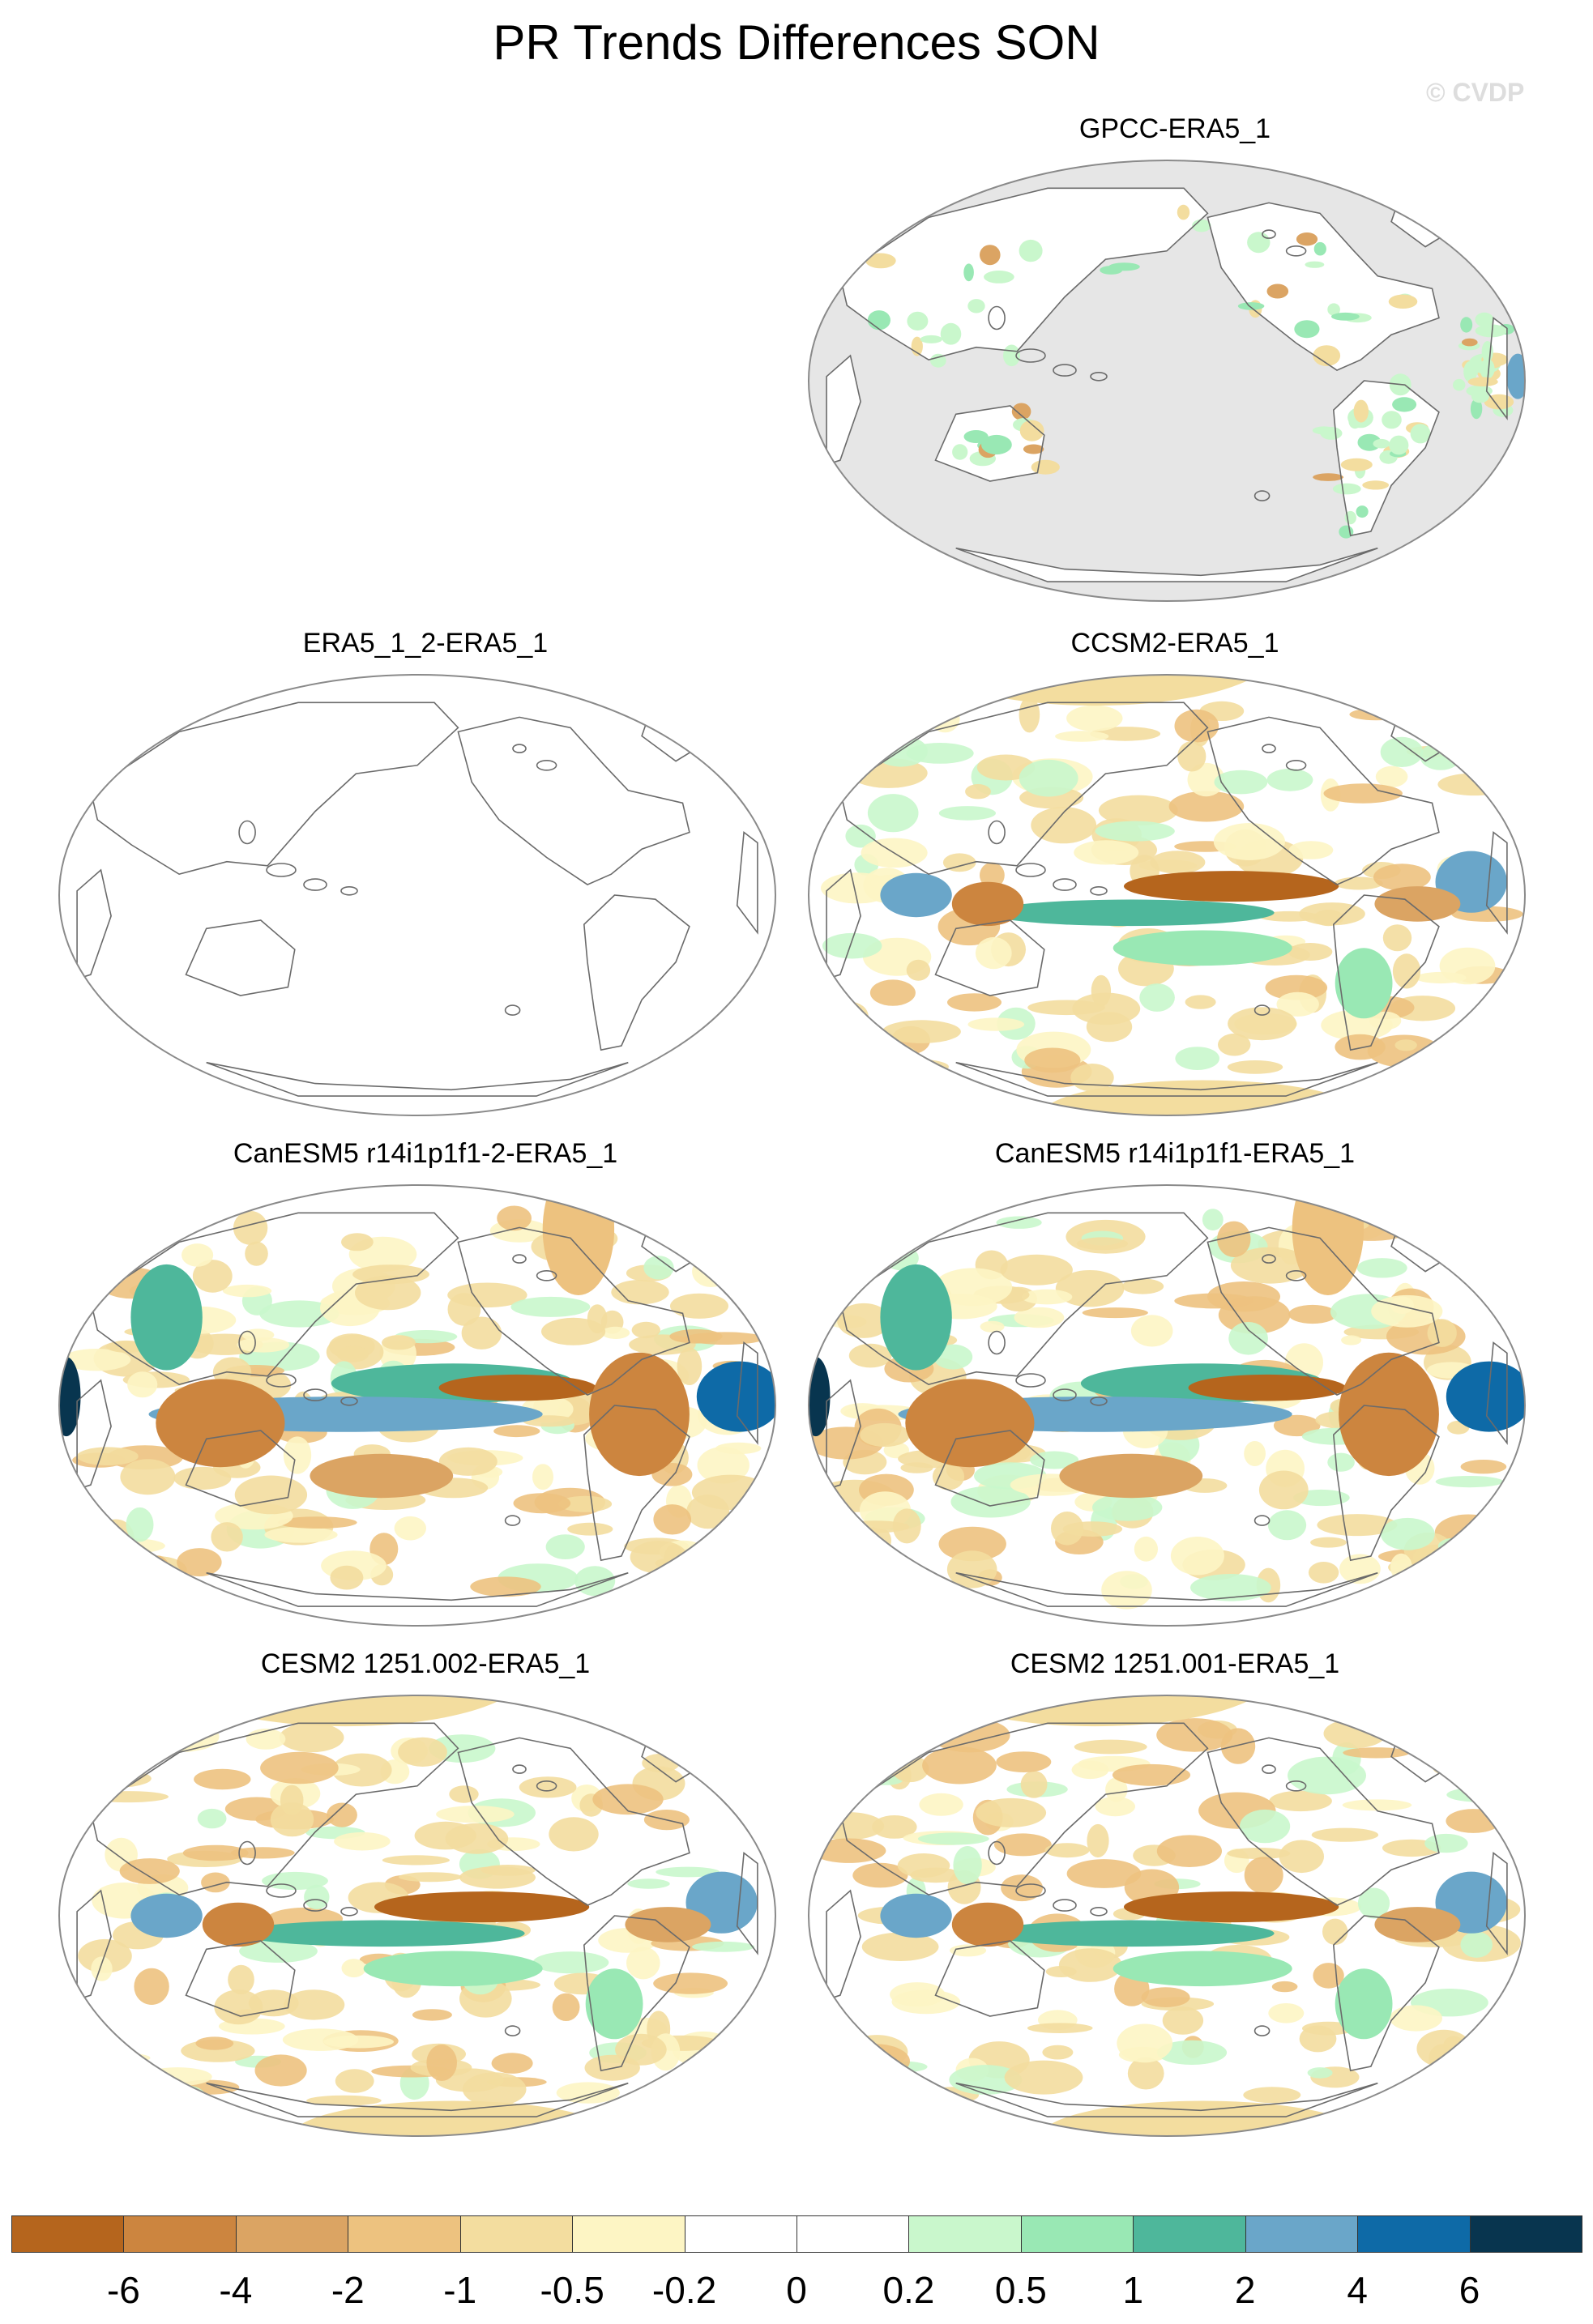  Describe the element at coordinates (1475, 92) in the screenshot. I see `watermark: © CVDP` at that location.